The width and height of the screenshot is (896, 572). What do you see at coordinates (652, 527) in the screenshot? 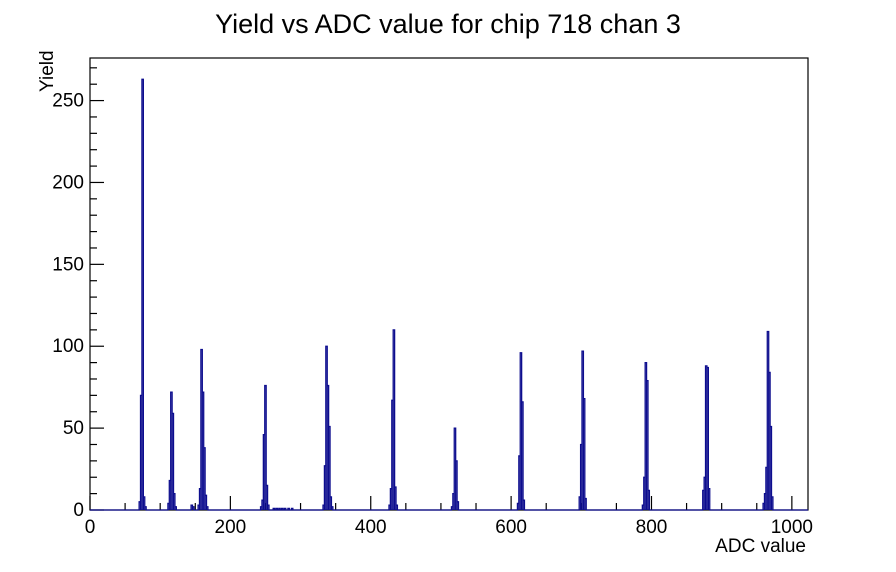
I see `x-tick-label: 800` at bounding box center [652, 527].